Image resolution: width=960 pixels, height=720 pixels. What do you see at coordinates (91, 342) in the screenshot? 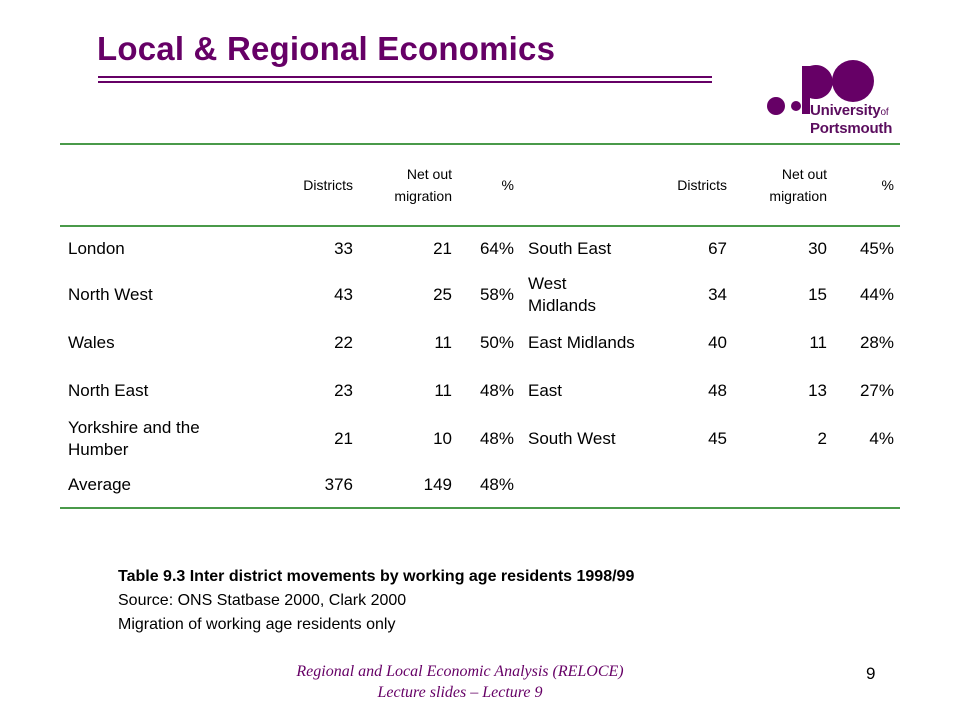
I see `region-cell: Wales` at bounding box center [91, 342].